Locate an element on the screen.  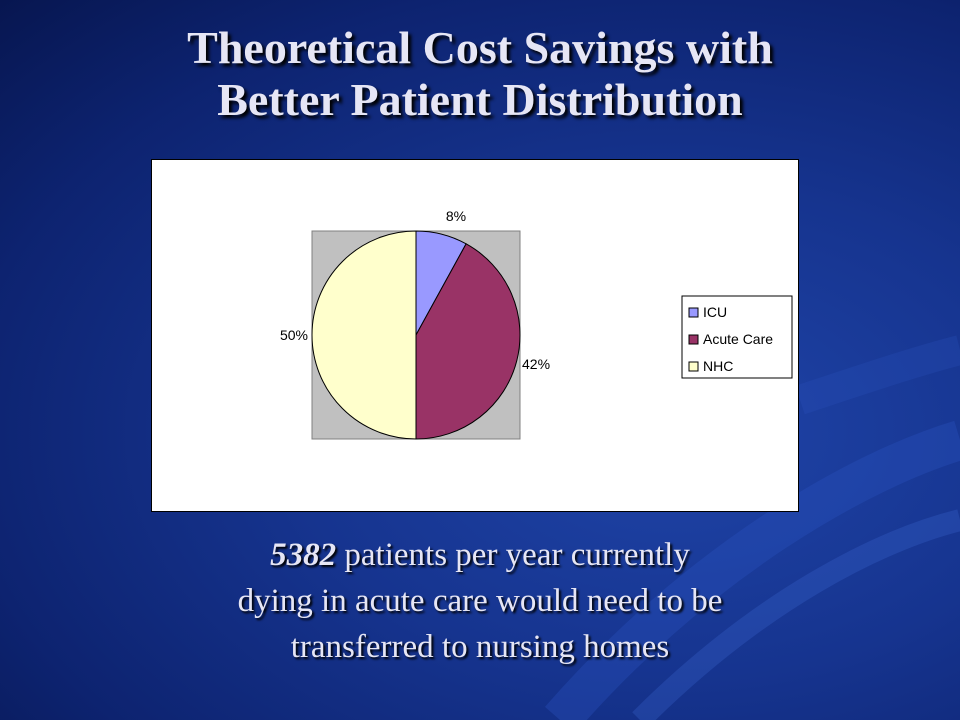
caption-number: 5382 is located at coordinates (303, 555).